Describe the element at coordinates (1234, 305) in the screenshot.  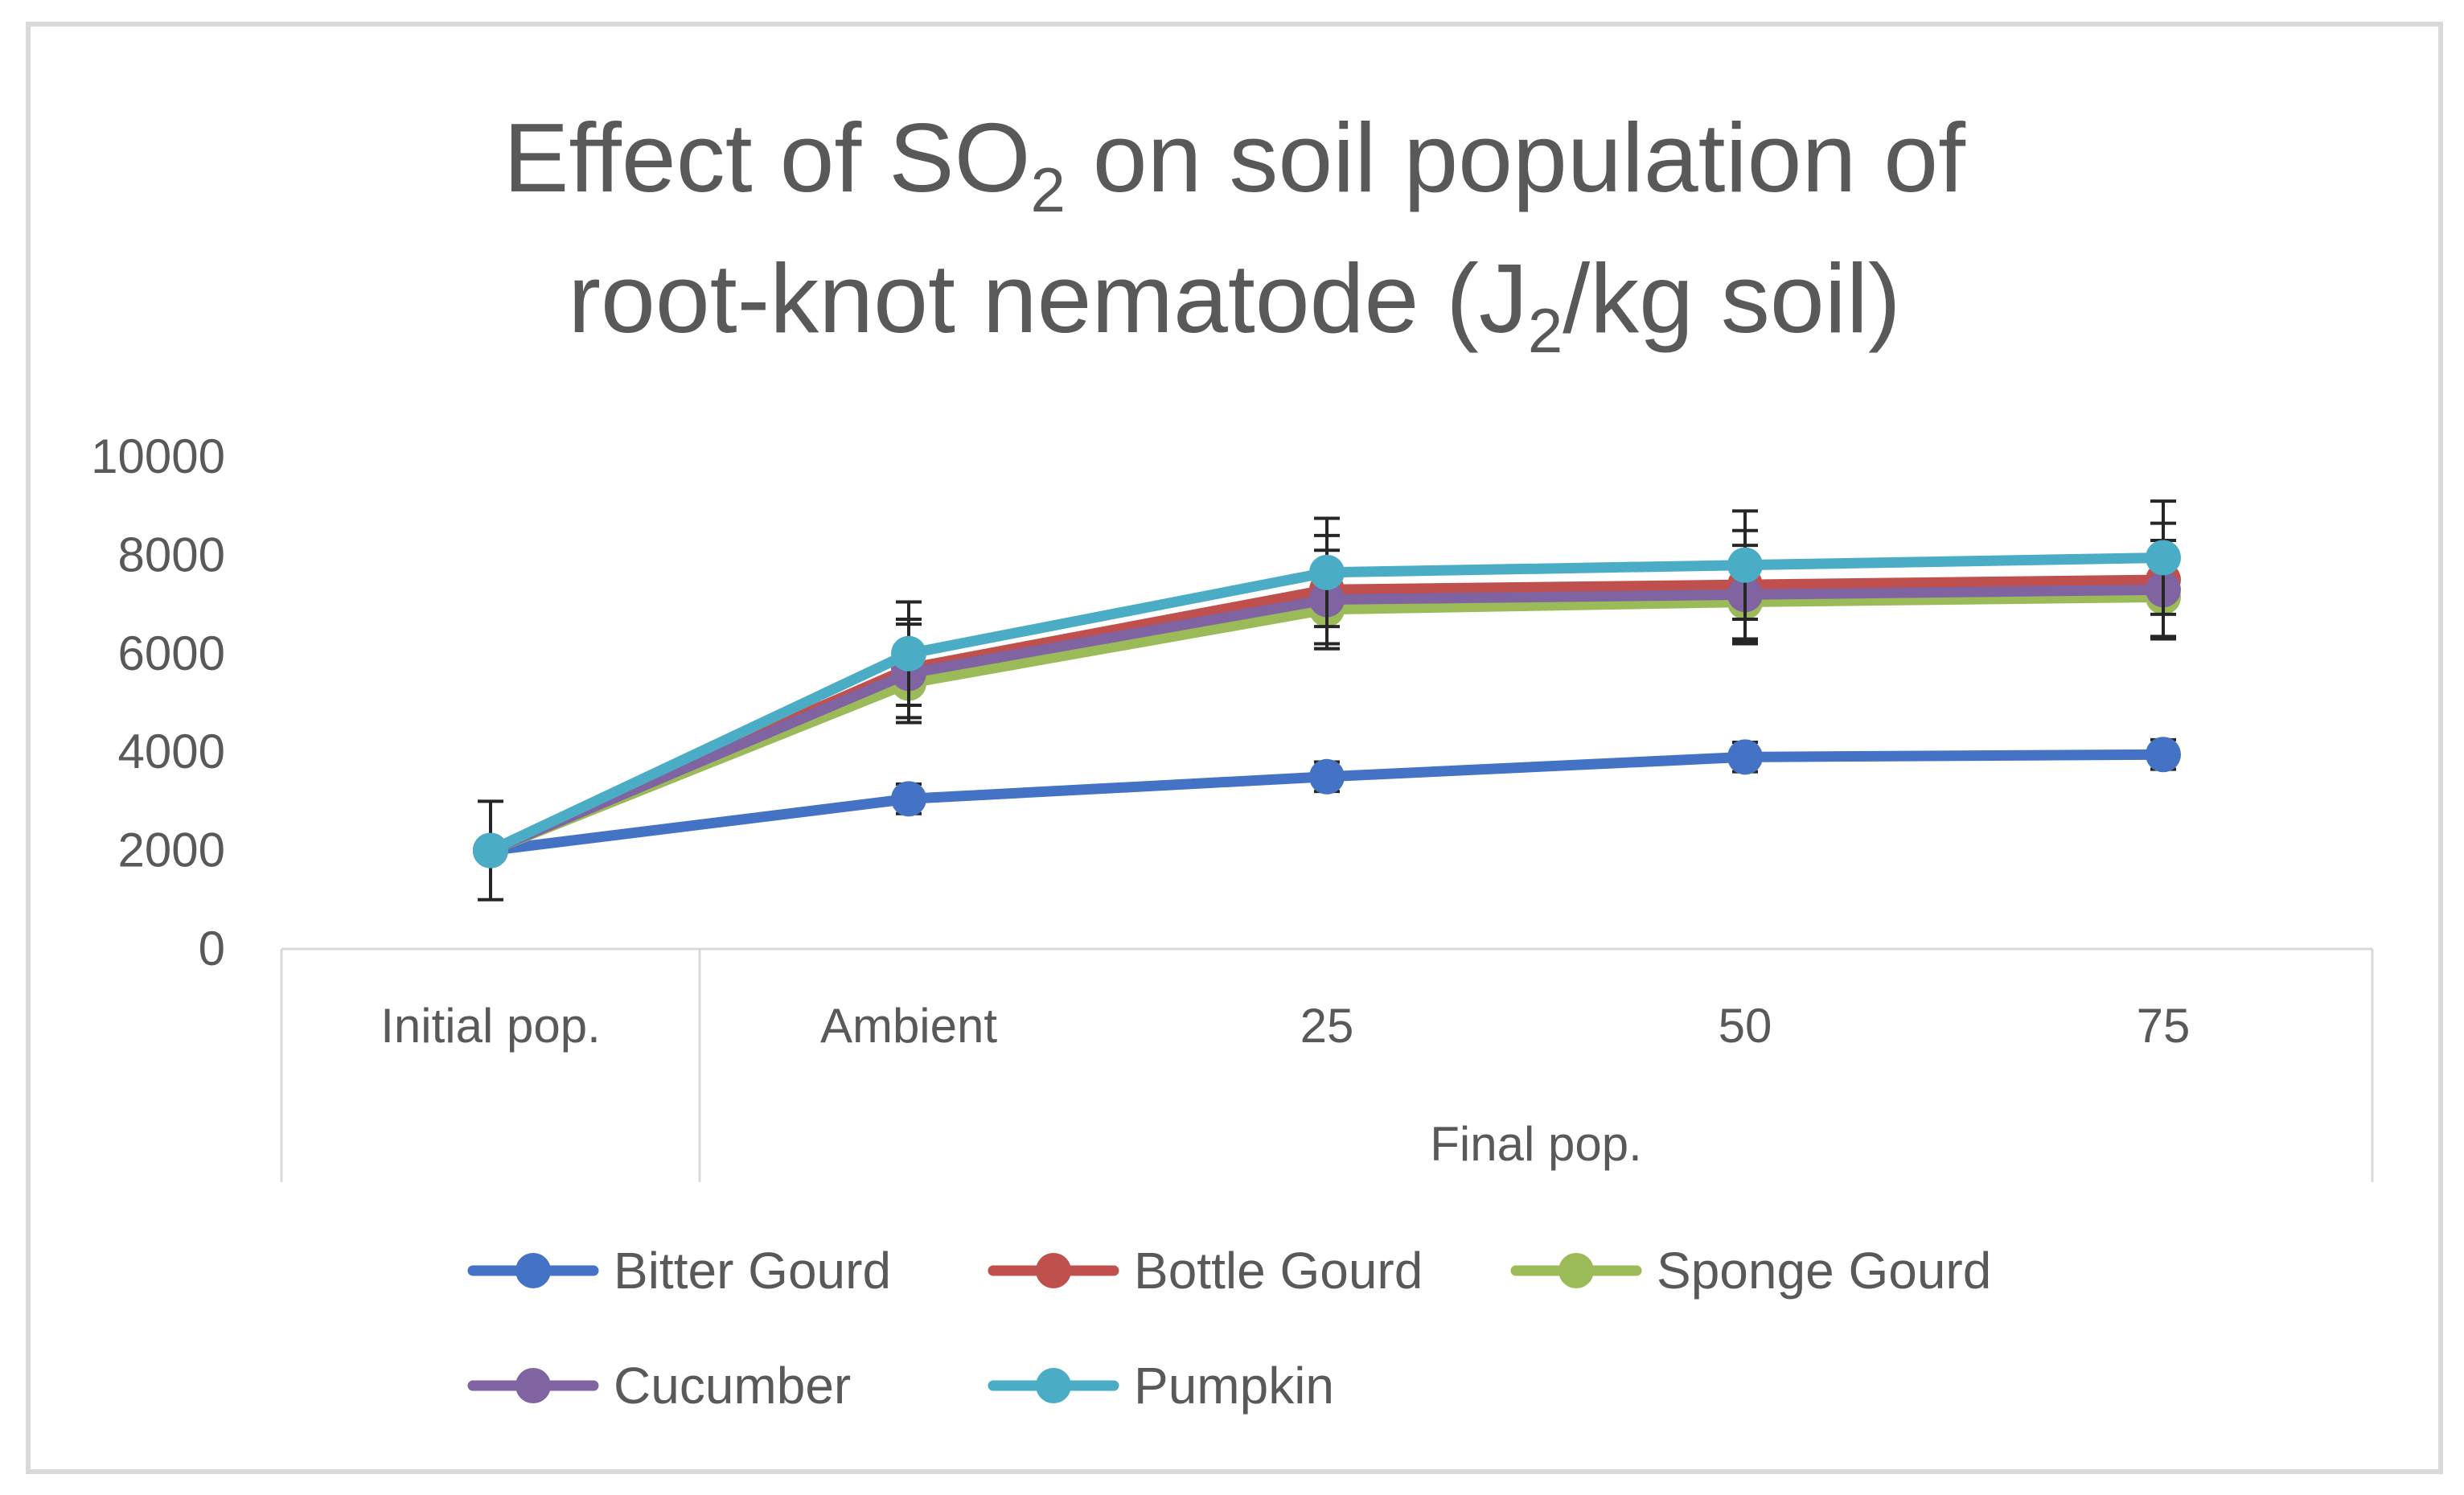
I see `chart-title-line2: root-knot nematode (J2/kg soil)` at that location.